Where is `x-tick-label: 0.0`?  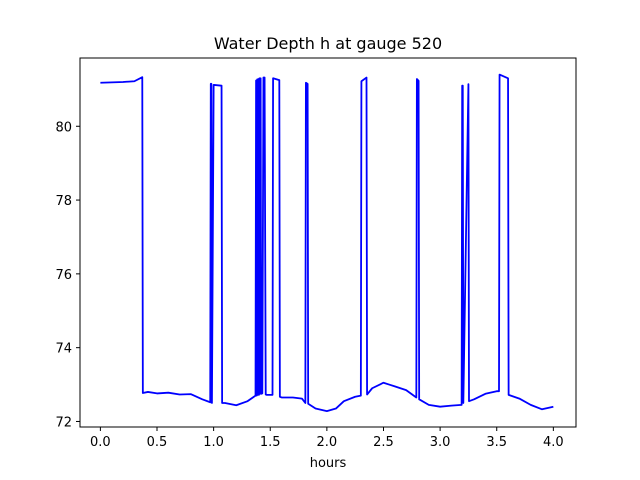 x-tick-label: 0.0 is located at coordinates (100, 442).